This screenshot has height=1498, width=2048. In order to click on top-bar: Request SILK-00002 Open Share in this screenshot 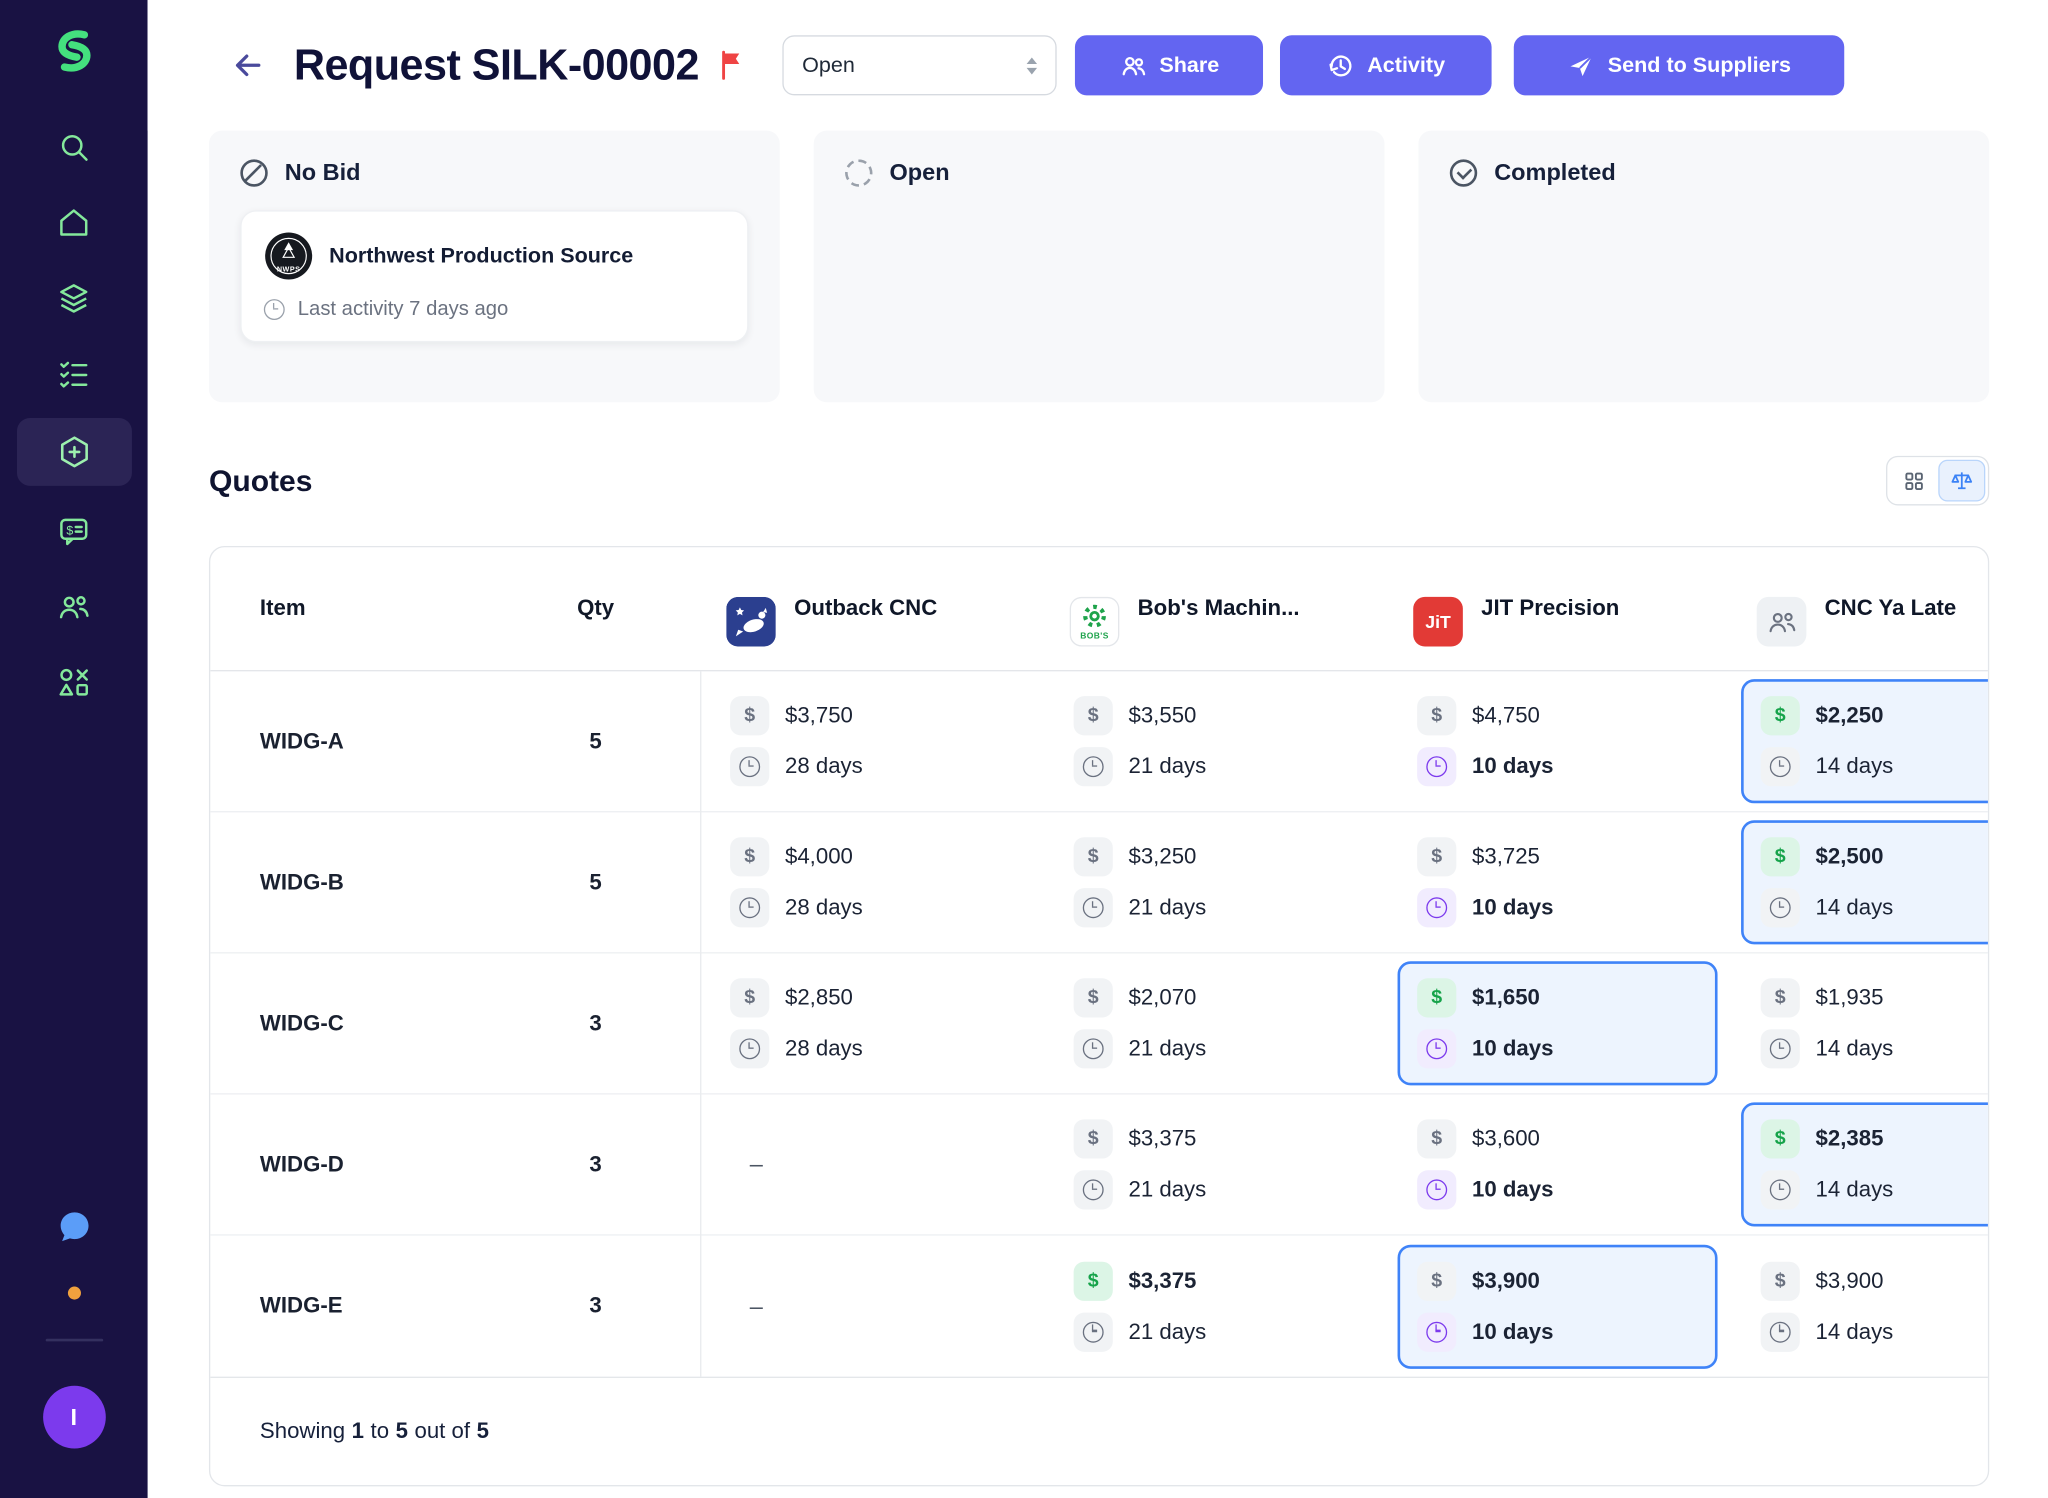, I will do `click(1097, 65)`.